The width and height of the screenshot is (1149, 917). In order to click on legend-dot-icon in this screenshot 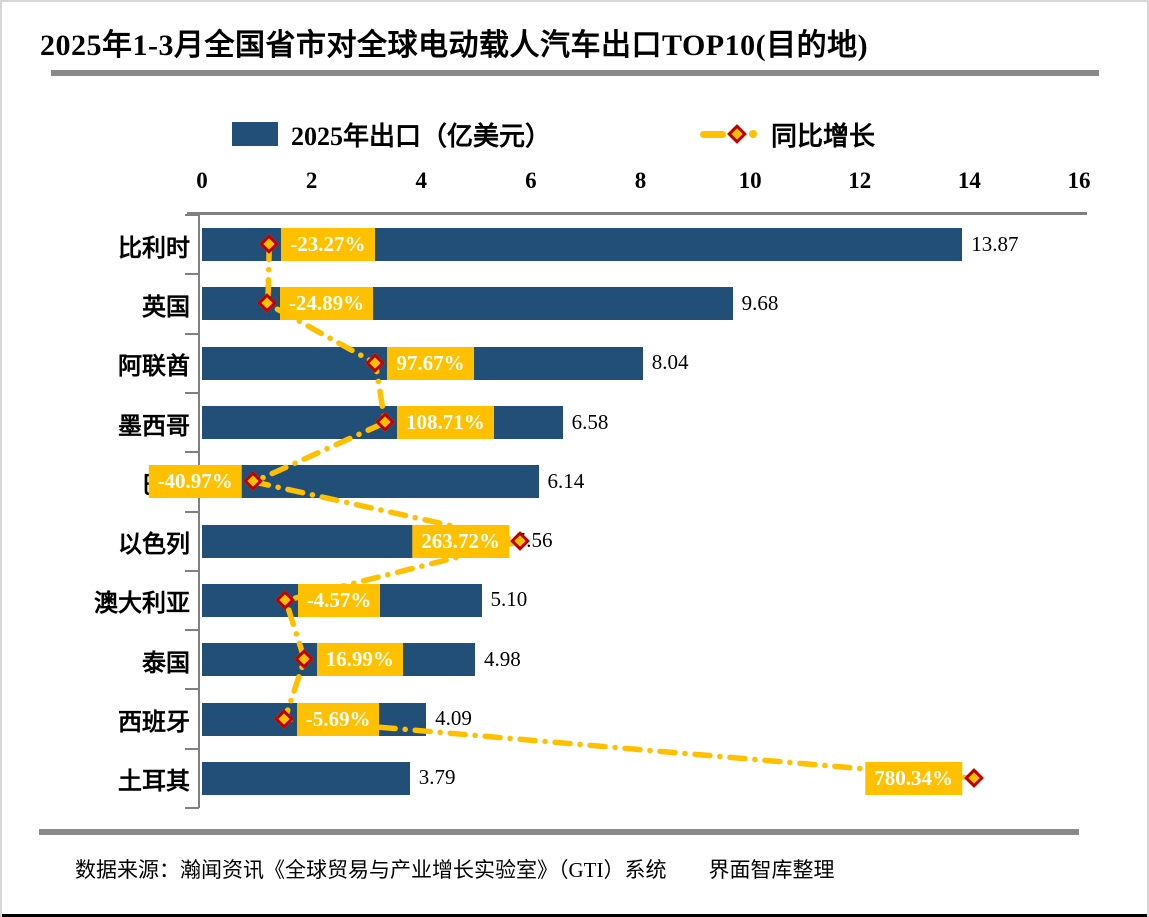, I will do `click(753, 134)`.